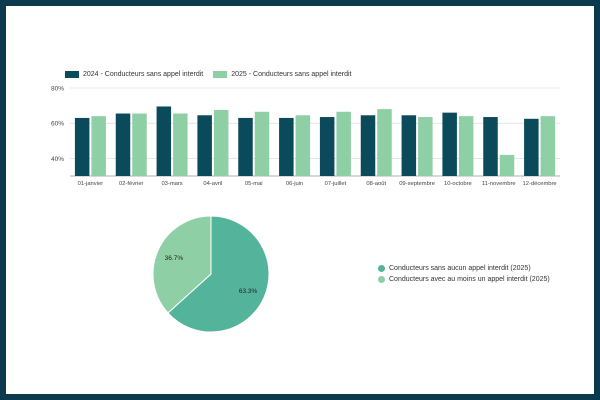  What do you see at coordinates (291, 74) in the screenshot?
I see `legend-label-2025: 2025 - Conducteurs sans appel interdit` at bounding box center [291, 74].